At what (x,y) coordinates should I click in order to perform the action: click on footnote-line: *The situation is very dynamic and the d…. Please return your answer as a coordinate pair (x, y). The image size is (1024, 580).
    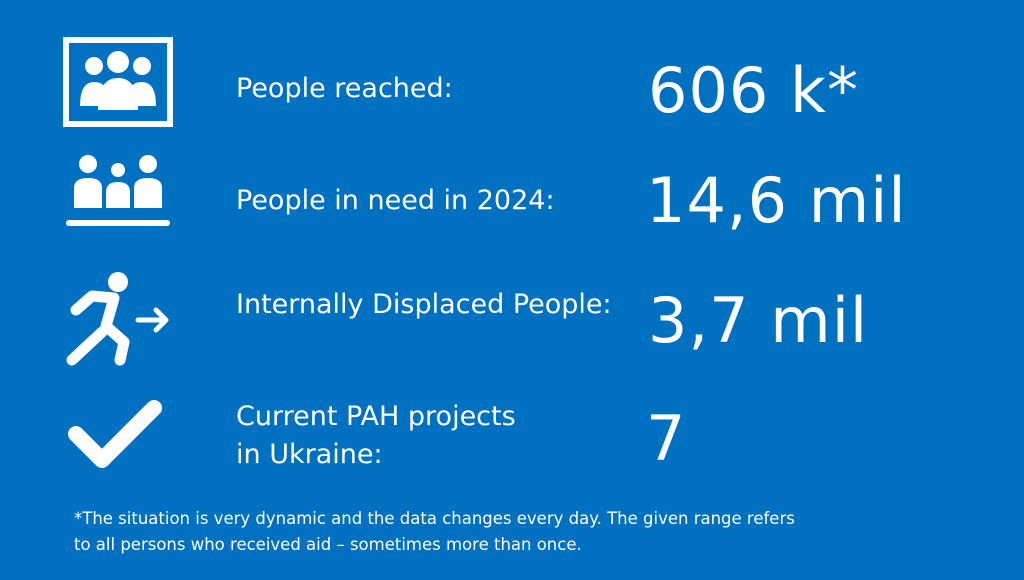
    Looking at the image, I should click on (434, 518).